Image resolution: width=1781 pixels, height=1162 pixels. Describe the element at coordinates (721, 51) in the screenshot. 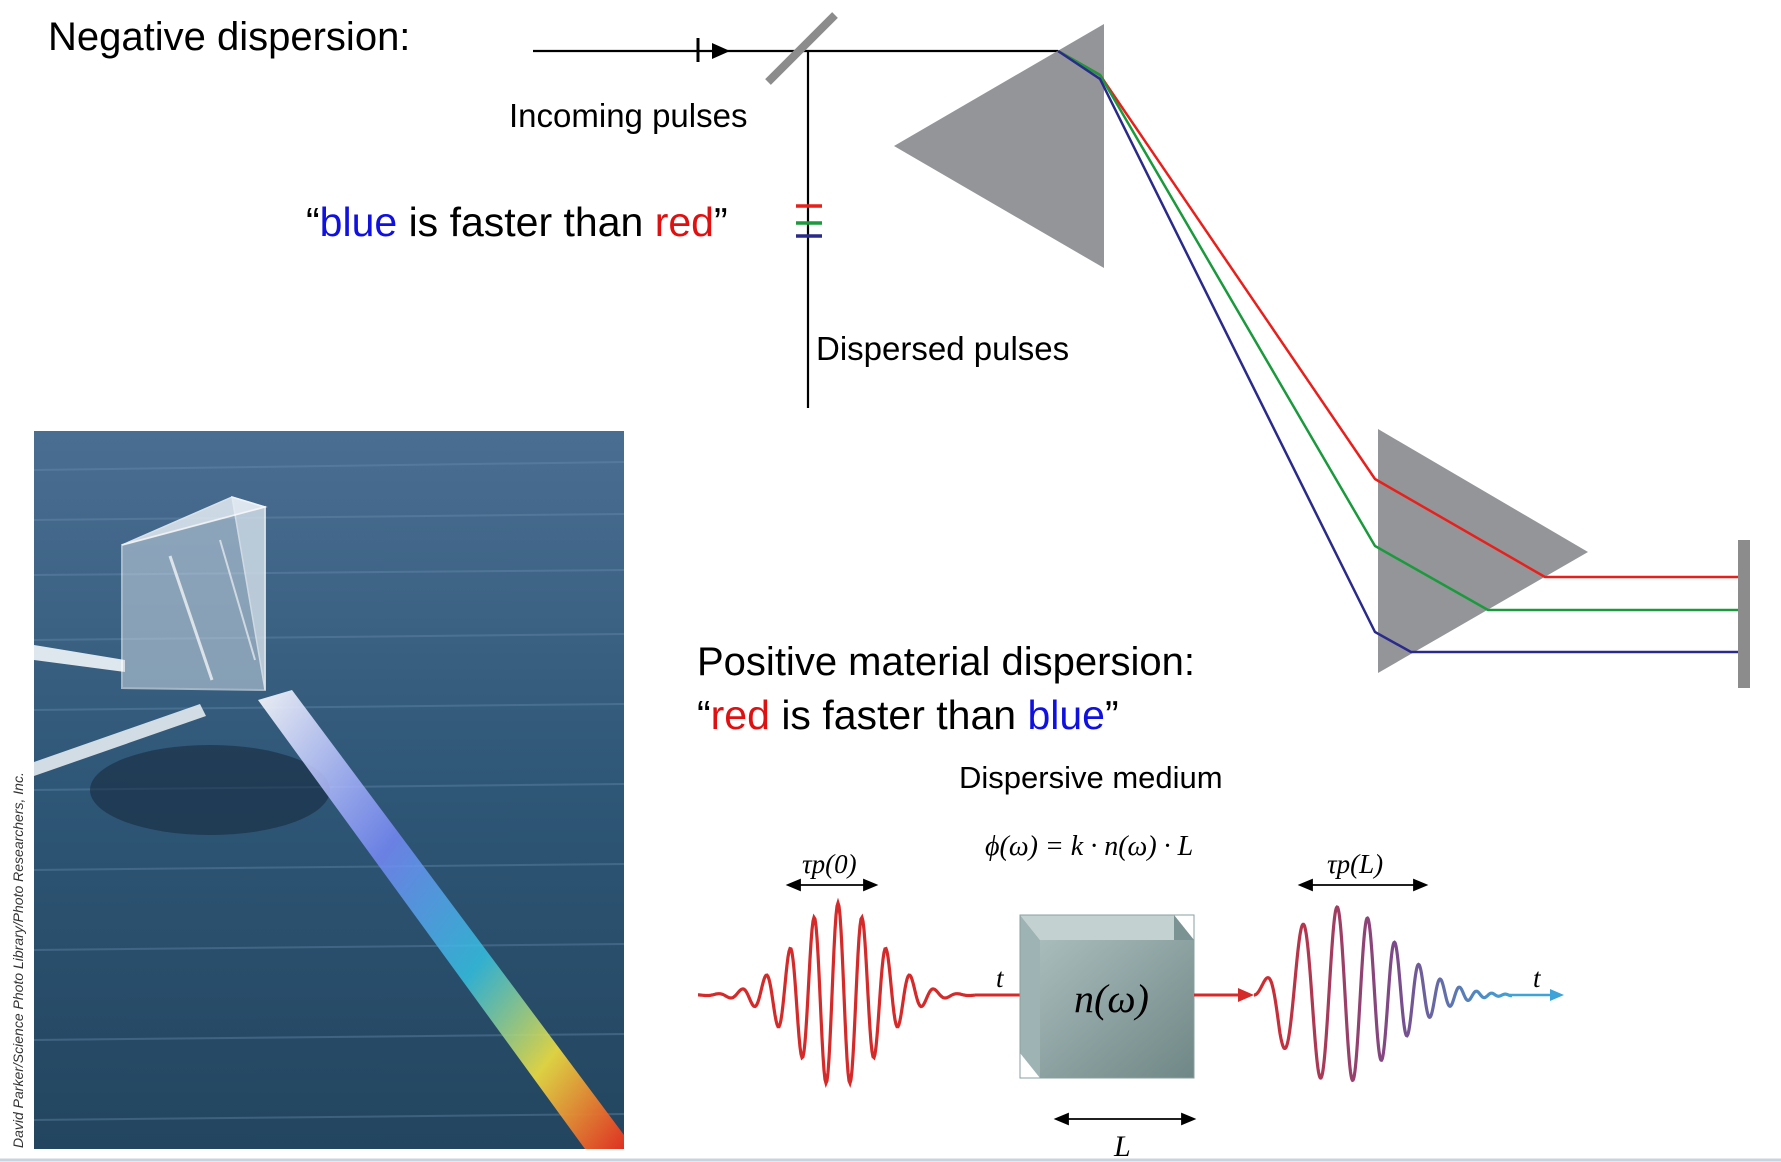

I see `beam-direction-arrow` at that location.